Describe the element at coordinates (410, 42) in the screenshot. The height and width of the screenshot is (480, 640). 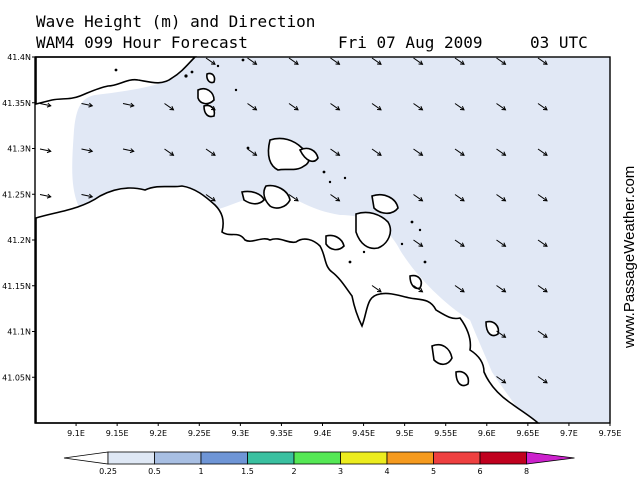
I see `forecast-date: Fri 07 Aug 2009` at that location.